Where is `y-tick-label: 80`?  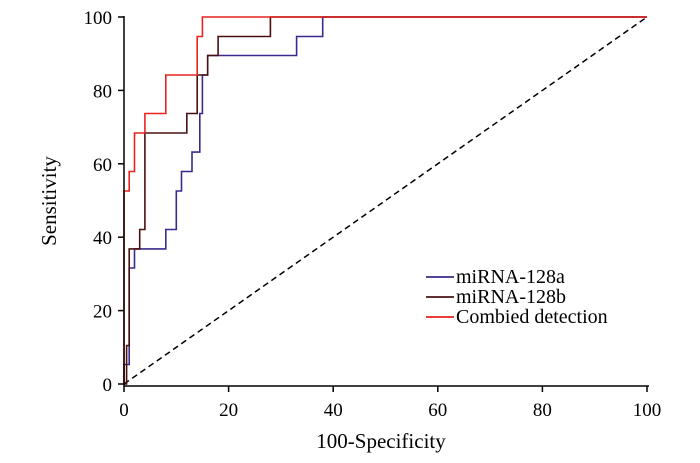 y-tick-label: 80 is located at coordinates (102, 91).